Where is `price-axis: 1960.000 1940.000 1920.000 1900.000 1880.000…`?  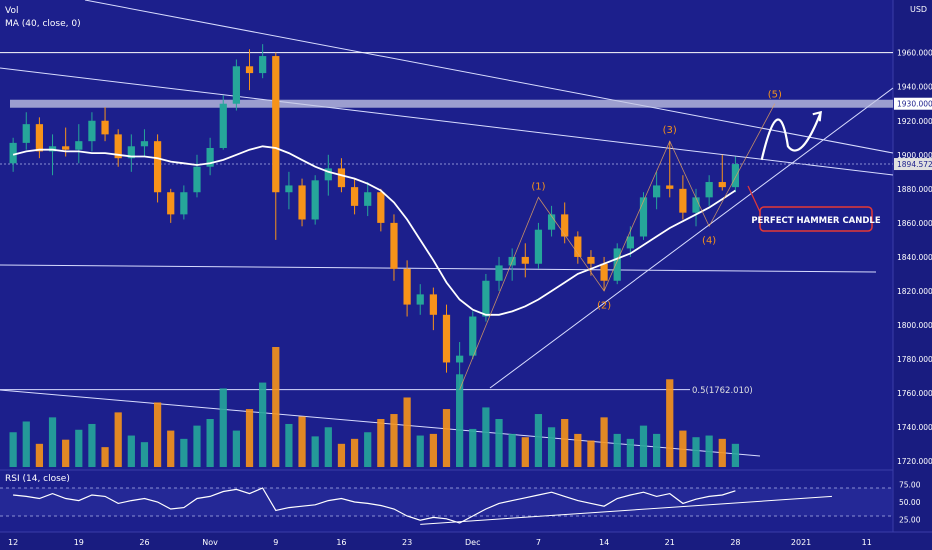 price-axis: 1960.000 1940.000 1920.000 1900.000 1880.000… is located at coordinates (913, 287).